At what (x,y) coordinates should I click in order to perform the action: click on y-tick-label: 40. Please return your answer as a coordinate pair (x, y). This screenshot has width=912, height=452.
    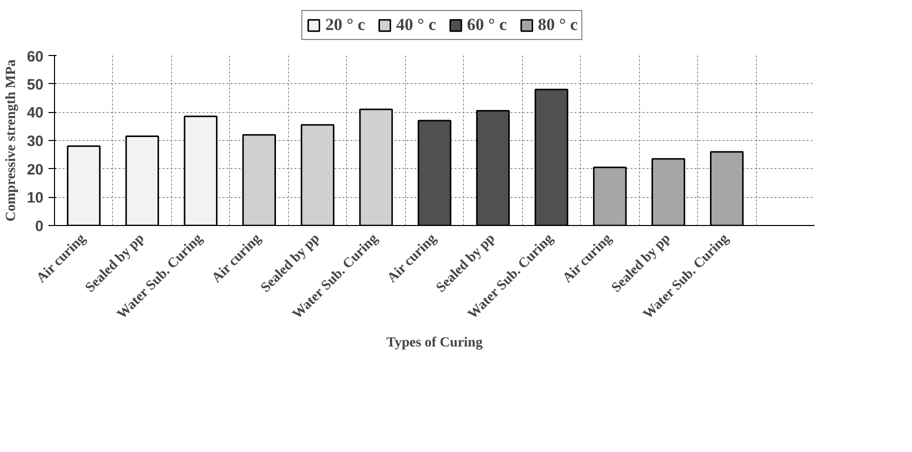
    Looking at the image, I should click on (35, 113).